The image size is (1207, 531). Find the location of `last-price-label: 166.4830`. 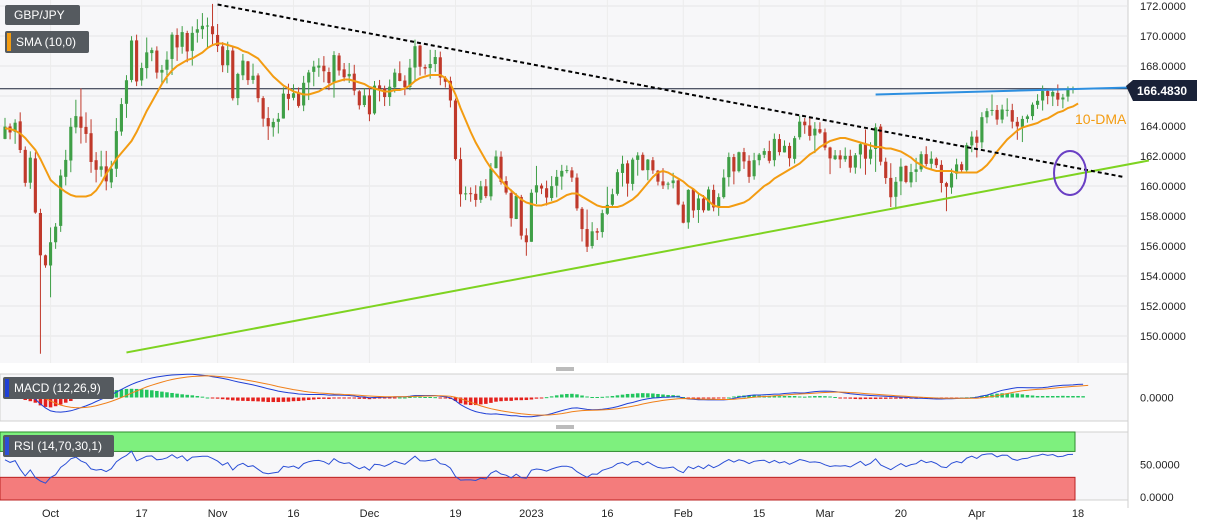

last-price-label: 166.4830 is located at coordinates (1162, 91).